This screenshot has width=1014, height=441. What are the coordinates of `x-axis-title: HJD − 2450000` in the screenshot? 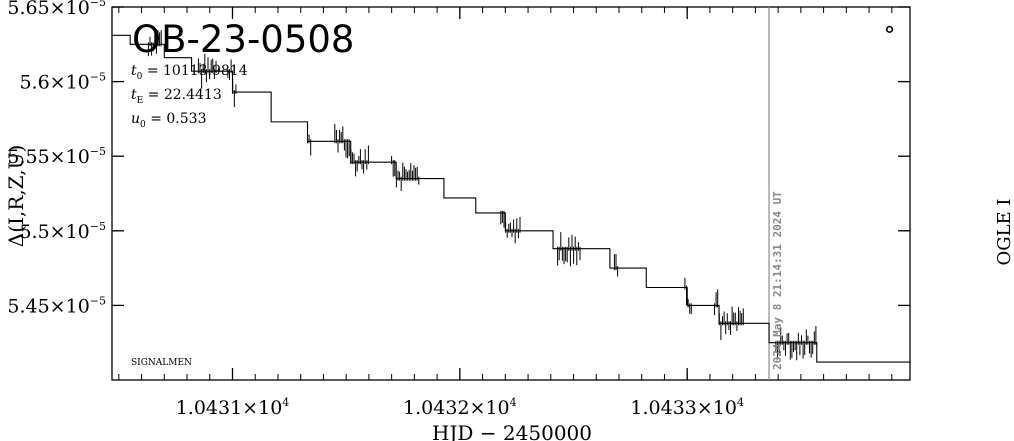 It's located at (512, 431).